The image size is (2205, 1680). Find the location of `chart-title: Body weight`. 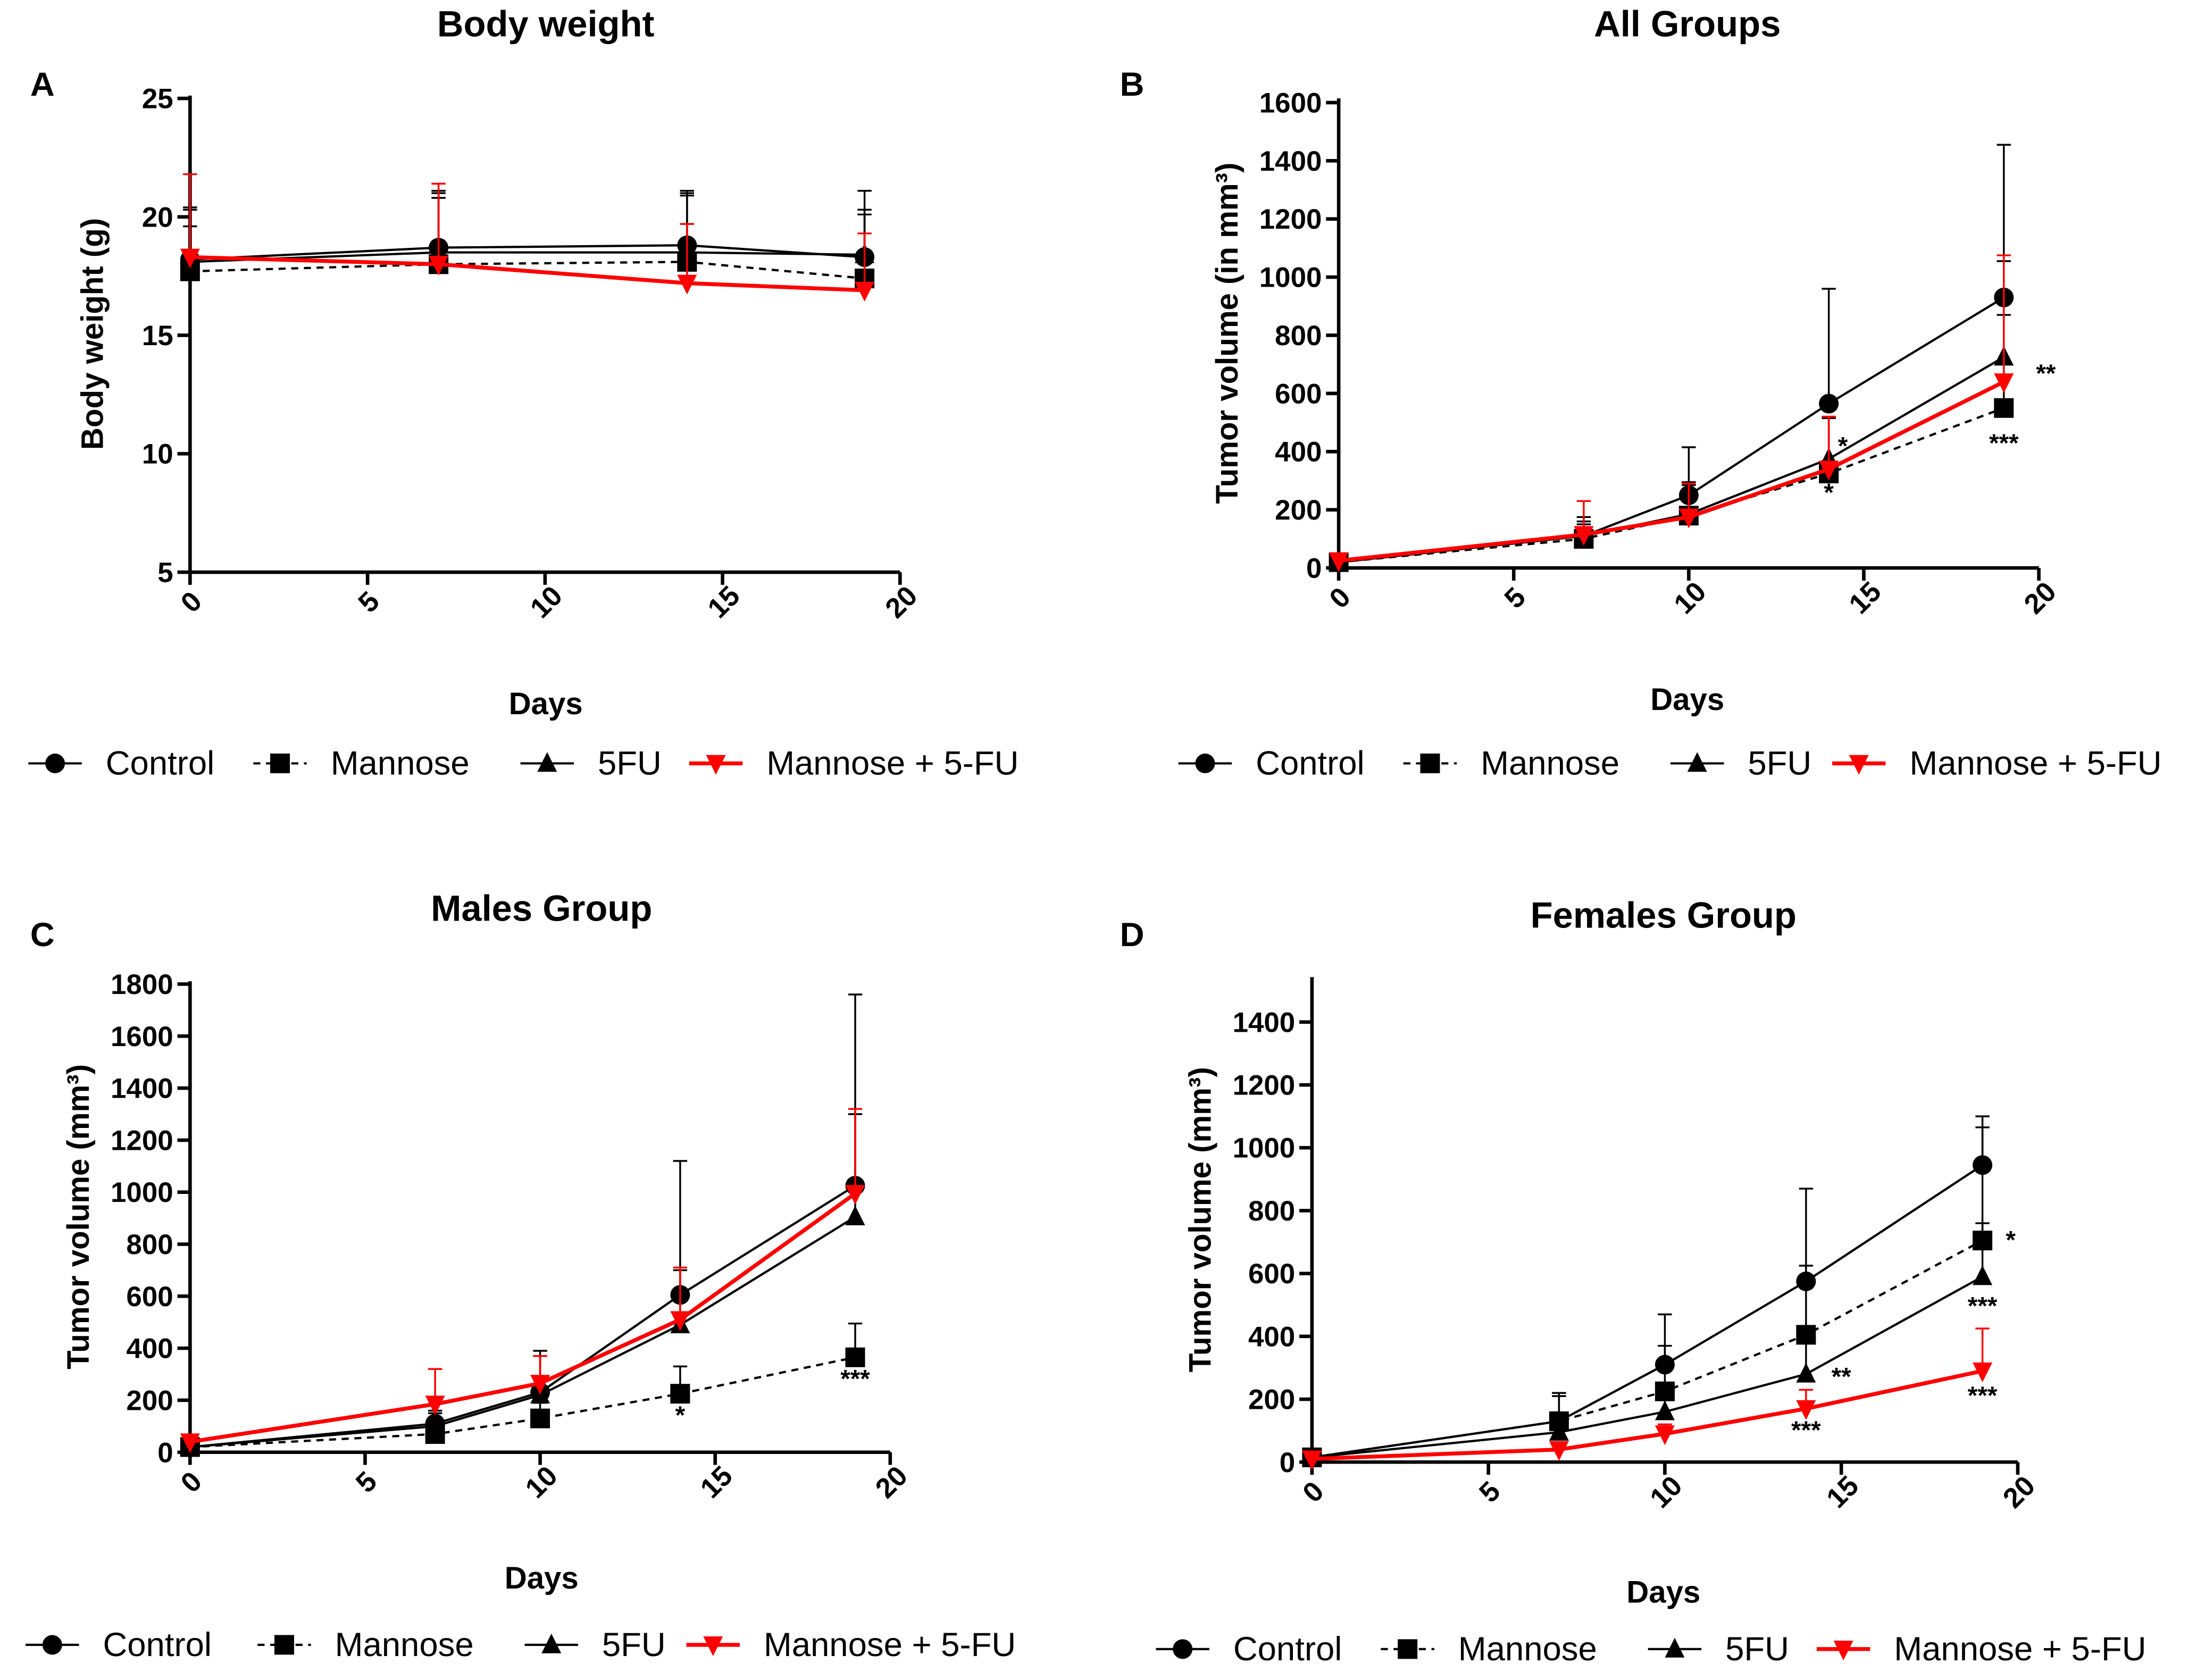

chart-title: Body weight is located at coordinates (546, 25).